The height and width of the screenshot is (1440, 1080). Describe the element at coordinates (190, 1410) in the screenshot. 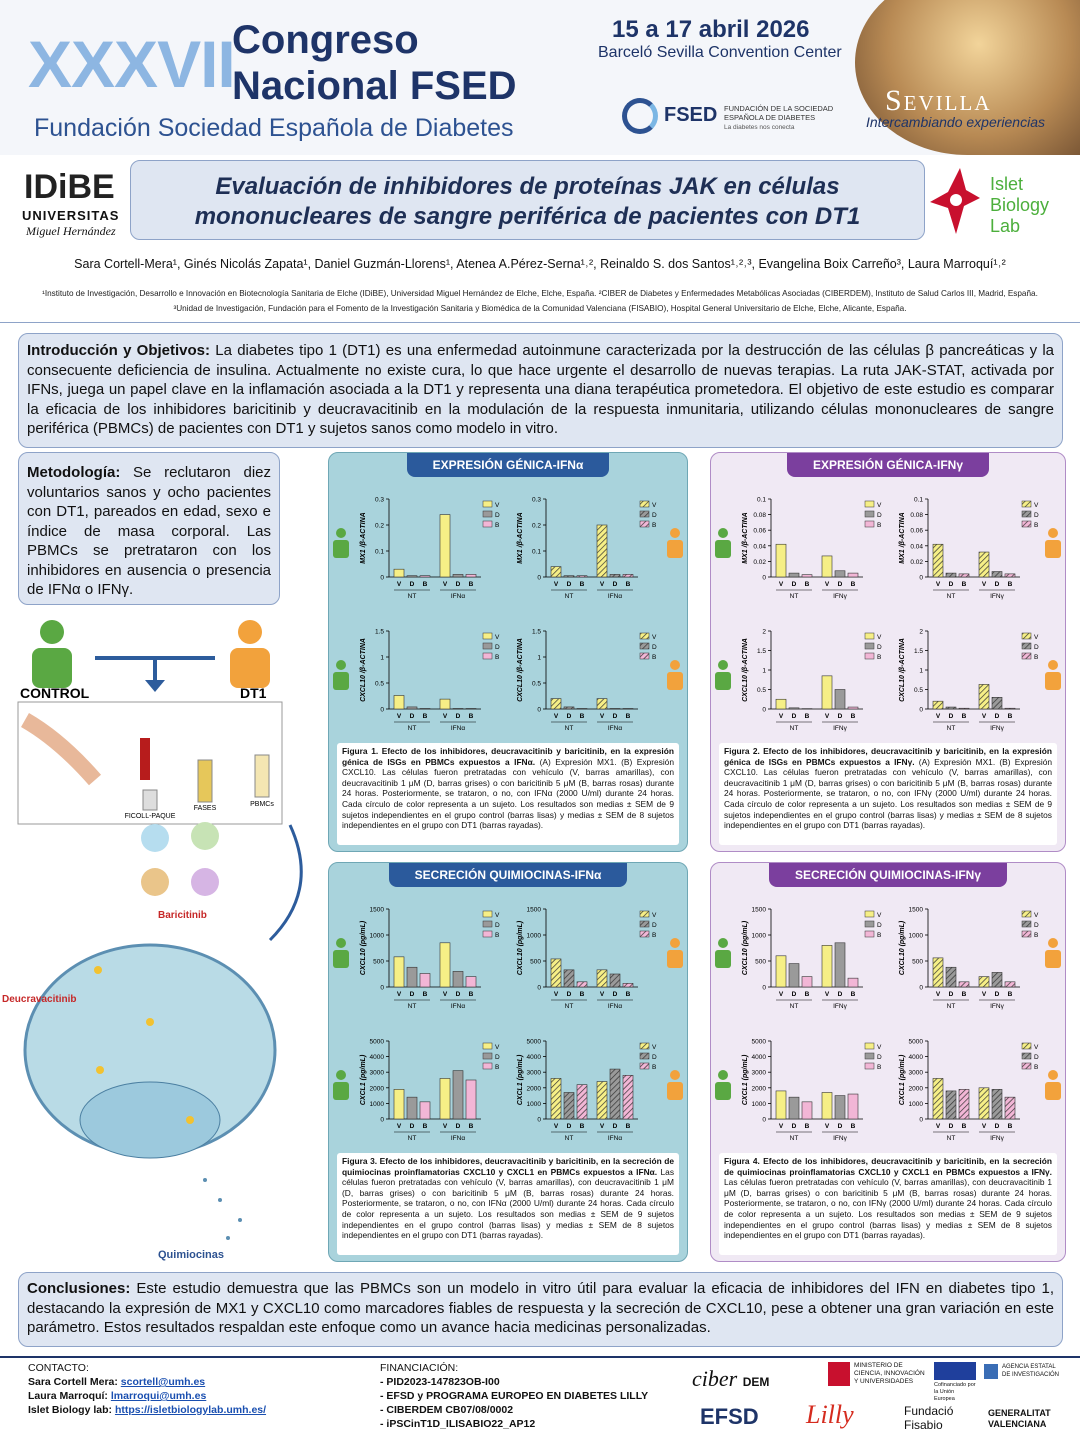

I see `contact-link: https://isletbiologylab.umh.es/` at that location.